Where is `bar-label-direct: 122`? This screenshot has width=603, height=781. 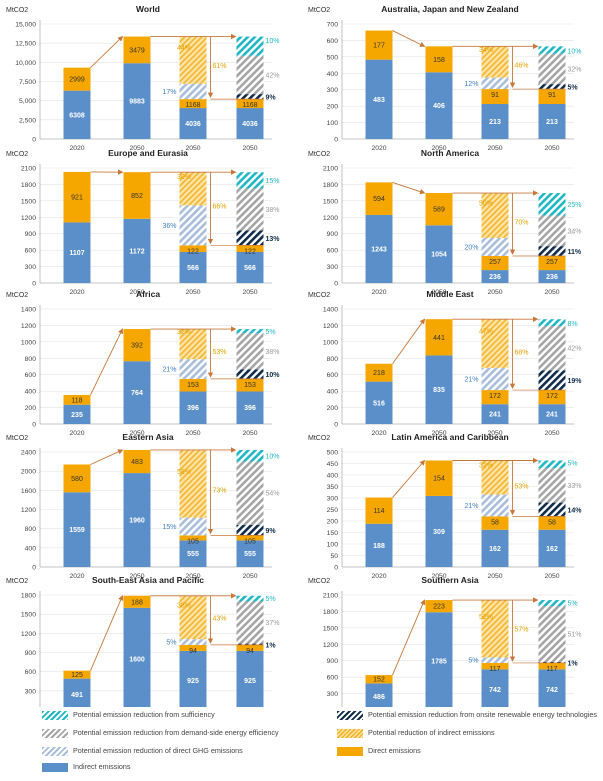
bar-label-direct: 122 is located at coordinates (193, 251).